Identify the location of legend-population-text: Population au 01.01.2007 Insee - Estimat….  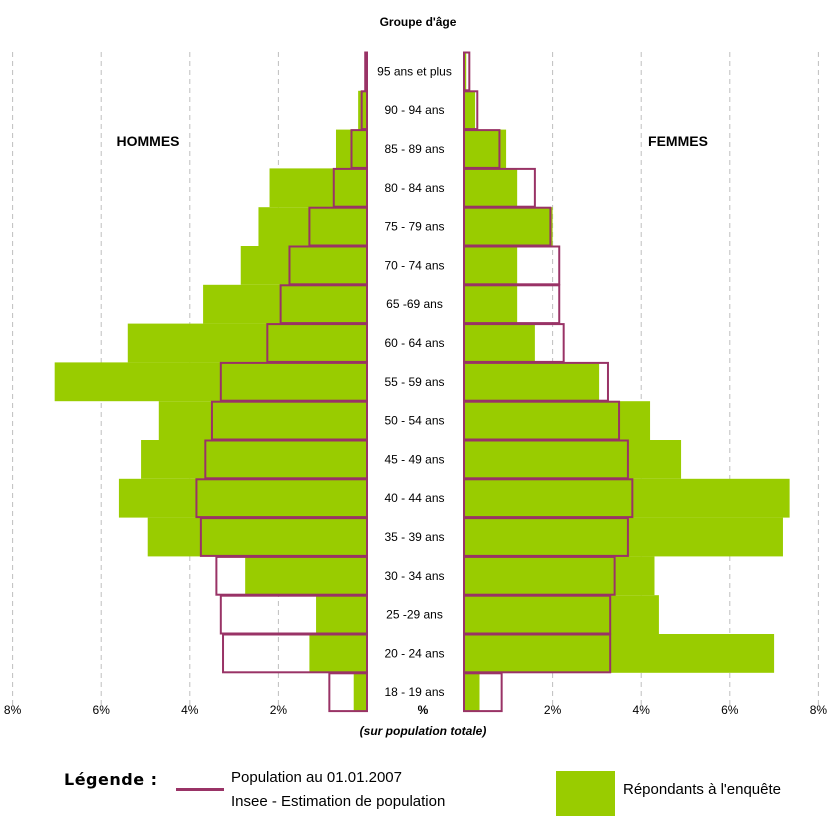
(338, 790).